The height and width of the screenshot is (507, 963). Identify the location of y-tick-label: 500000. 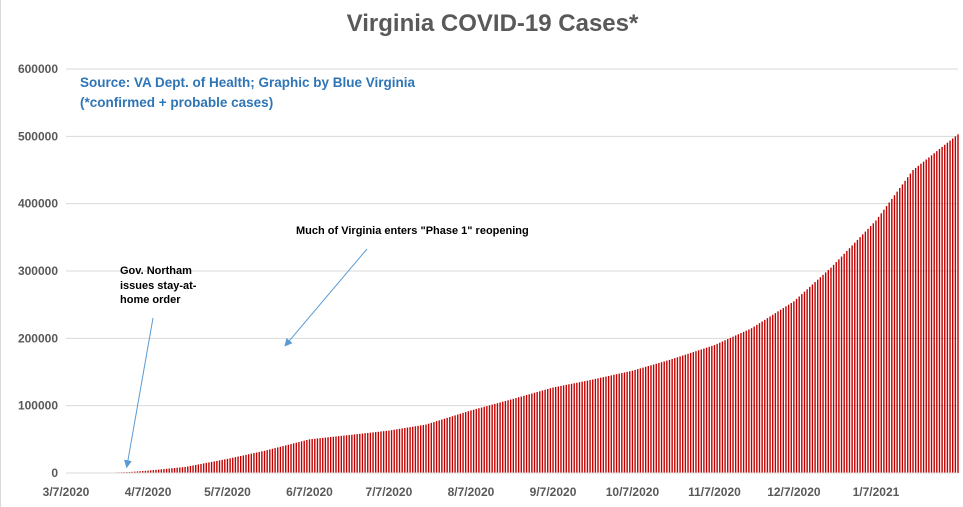
(38, 136).